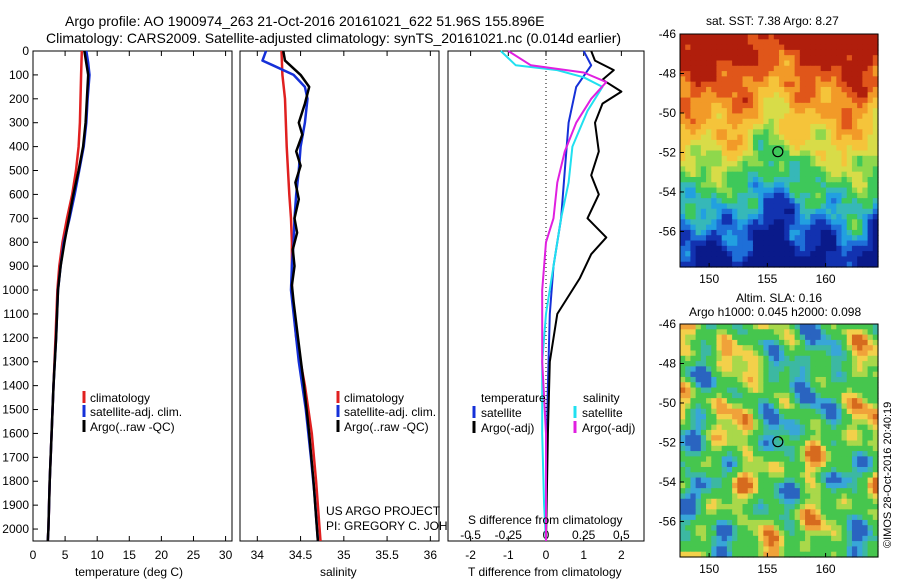  Describe the element at coordinates (583, 555) in the screenshot. I see `x-tick-label: 1` at that location.